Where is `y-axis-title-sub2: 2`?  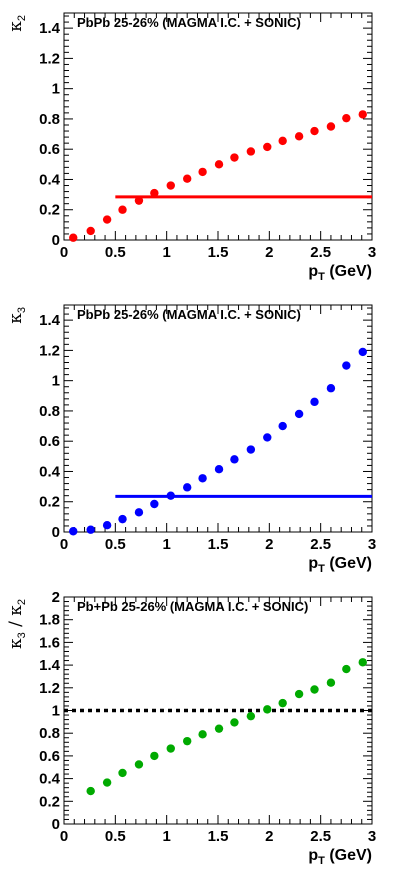
y-axis-title-sub2: 2 is located at coordinates (22, 602).